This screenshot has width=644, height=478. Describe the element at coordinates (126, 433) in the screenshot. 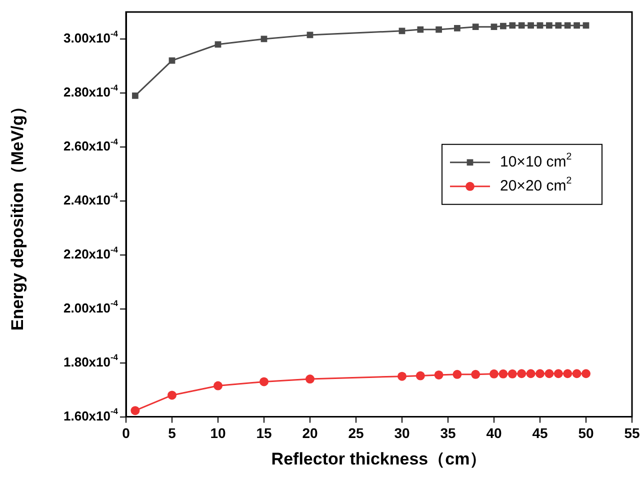

I see `x-tick-label: 0` at that location.